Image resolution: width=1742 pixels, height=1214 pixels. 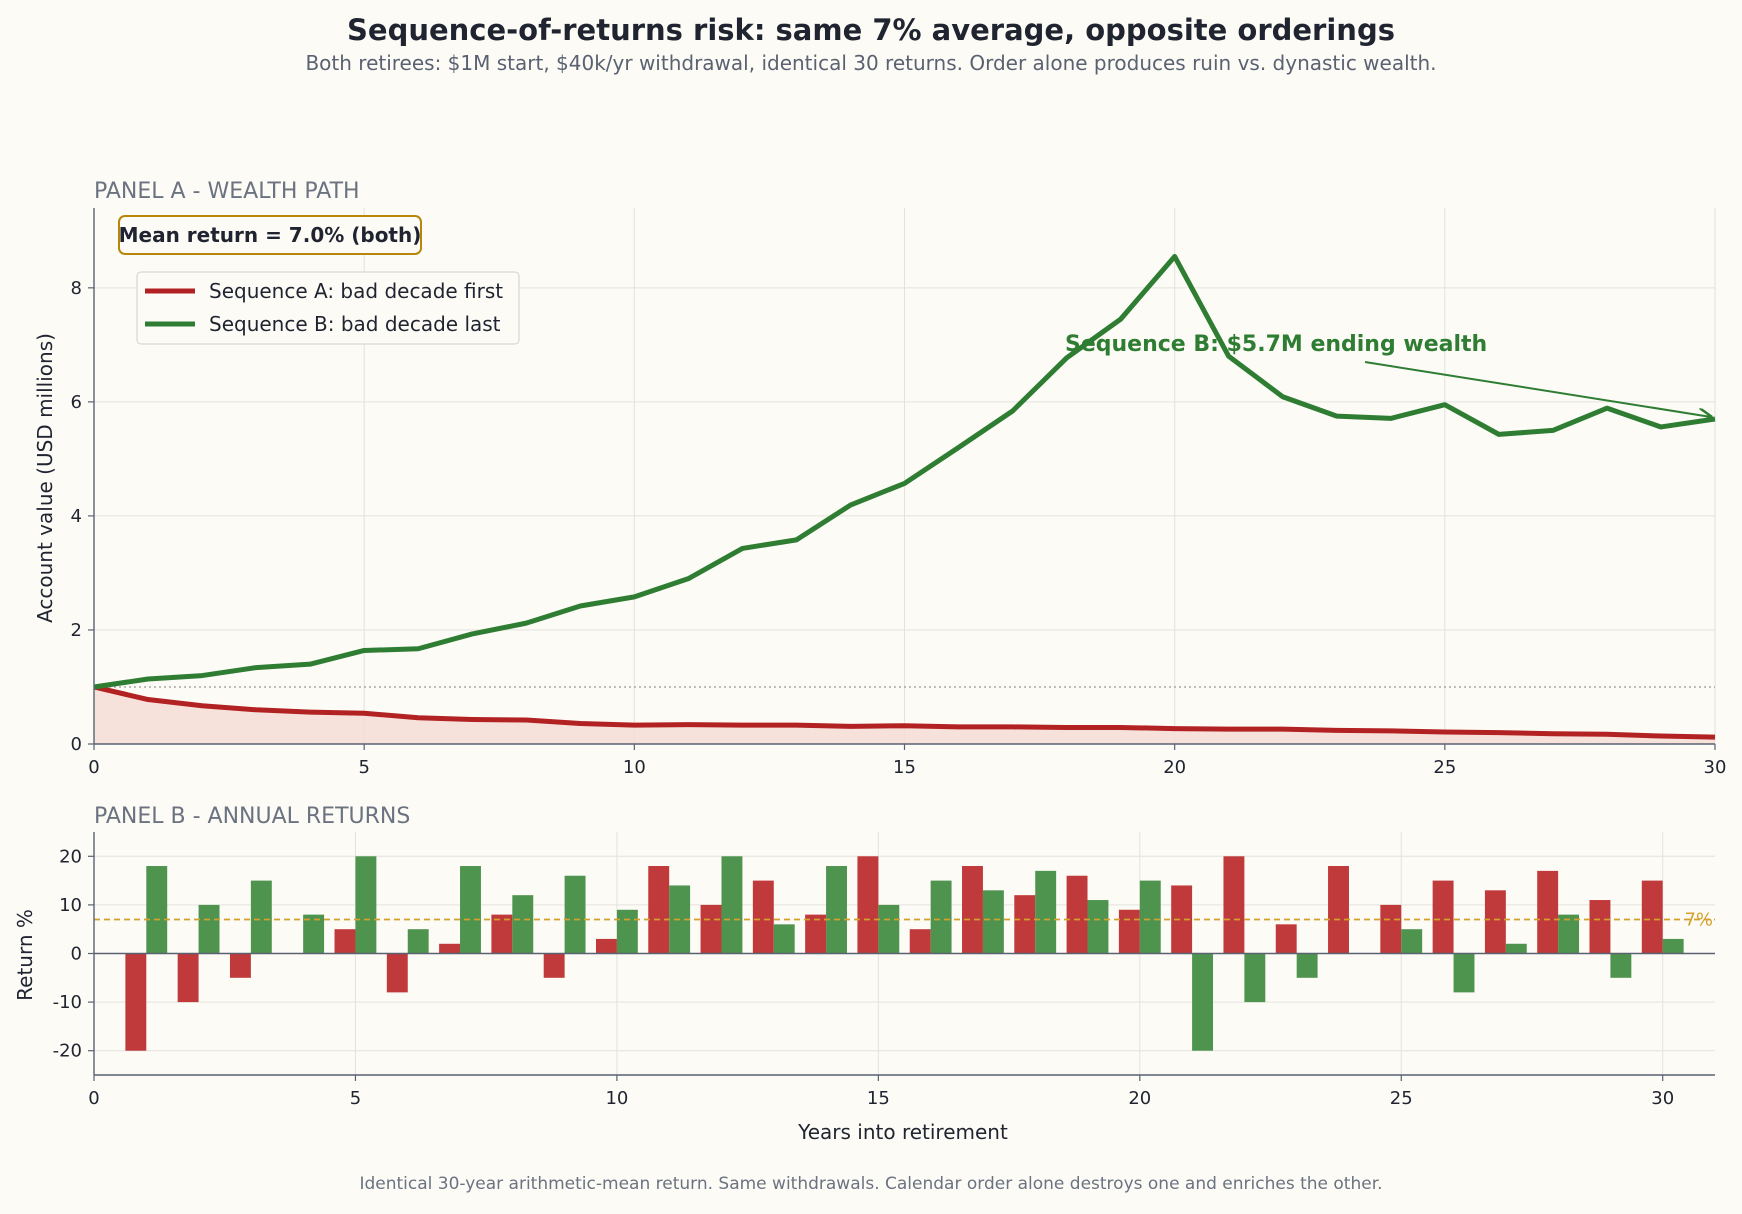 I want to click on panel-b-ylabel: Return %, so click(x=25, y=955).